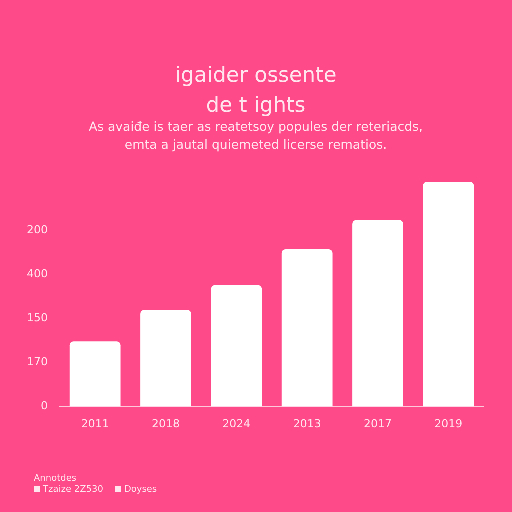  Describe the element at coordinates (141, 490) in the screenshot. I see `text: Doyses` at that location.